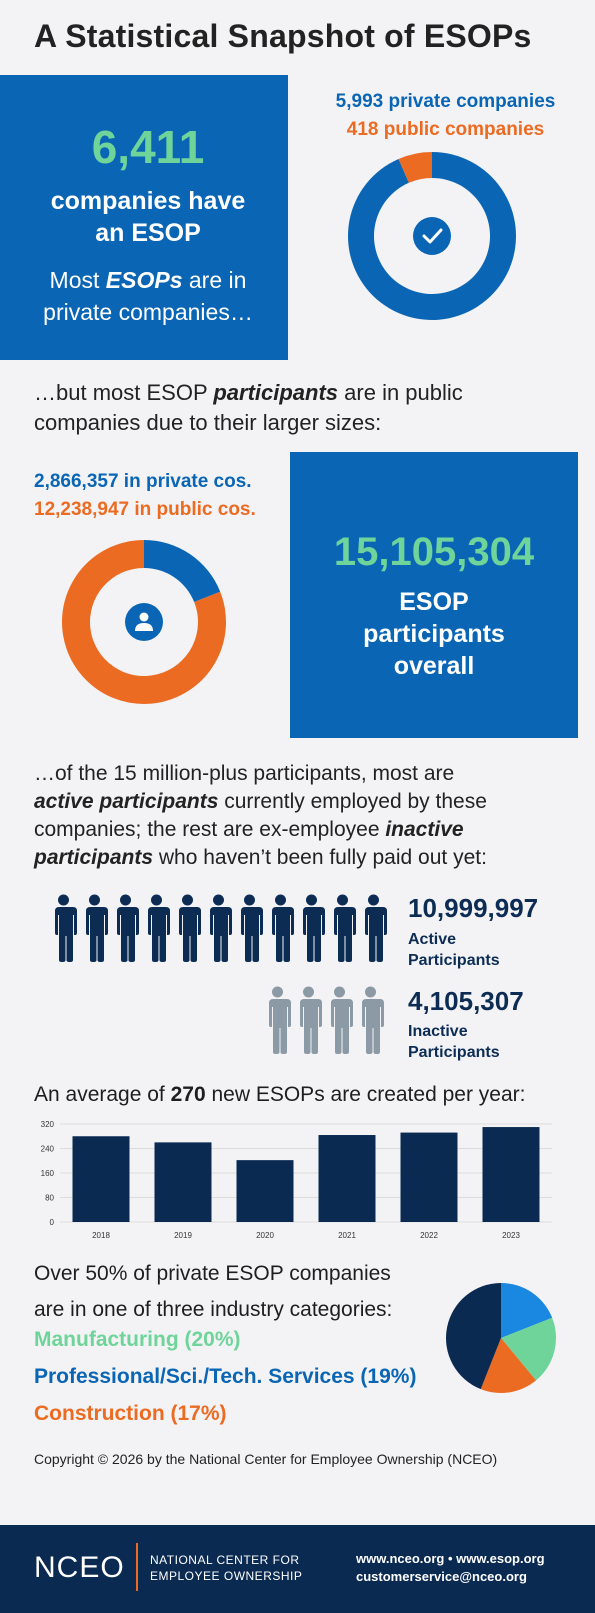 The width and height of the screenshot is (595, 1613). Describe the element at coordinates (500, 1558) in the screenshot. I see `link-esop: www.esop.org` at that location.